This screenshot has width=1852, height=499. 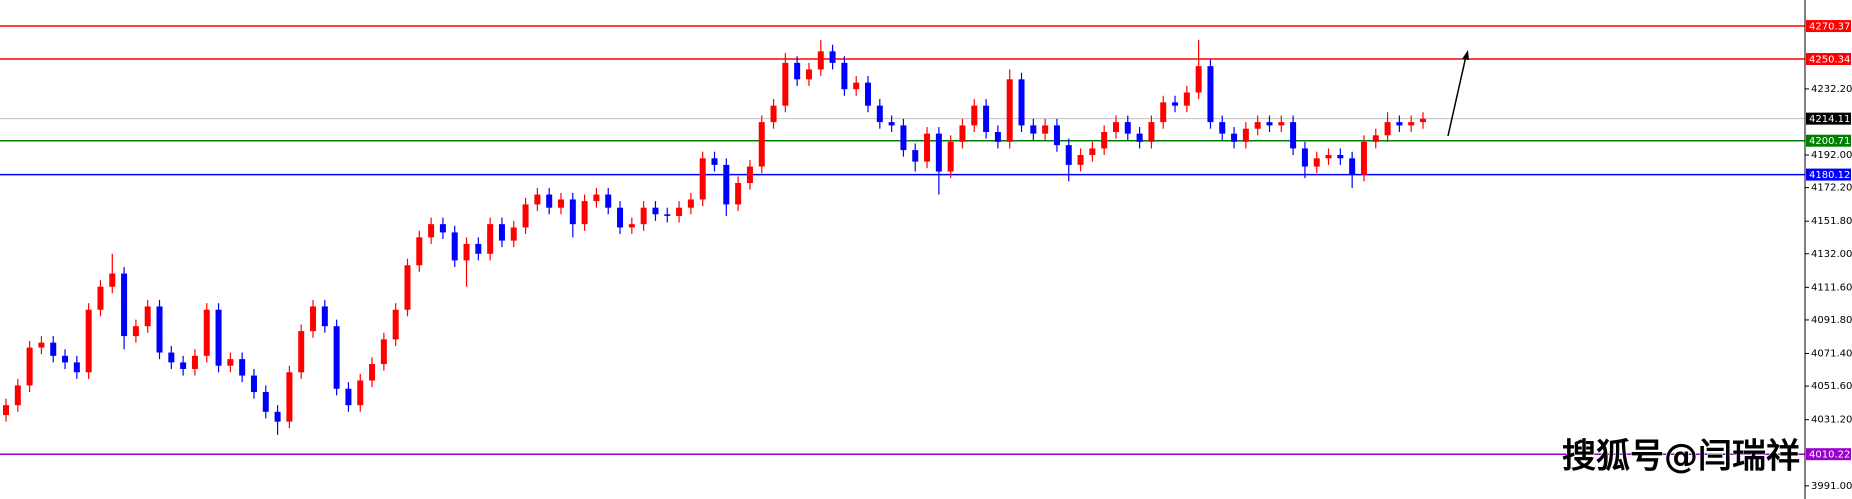 I want to click on level-label: 4250.34, so click(x=1829, y=60).